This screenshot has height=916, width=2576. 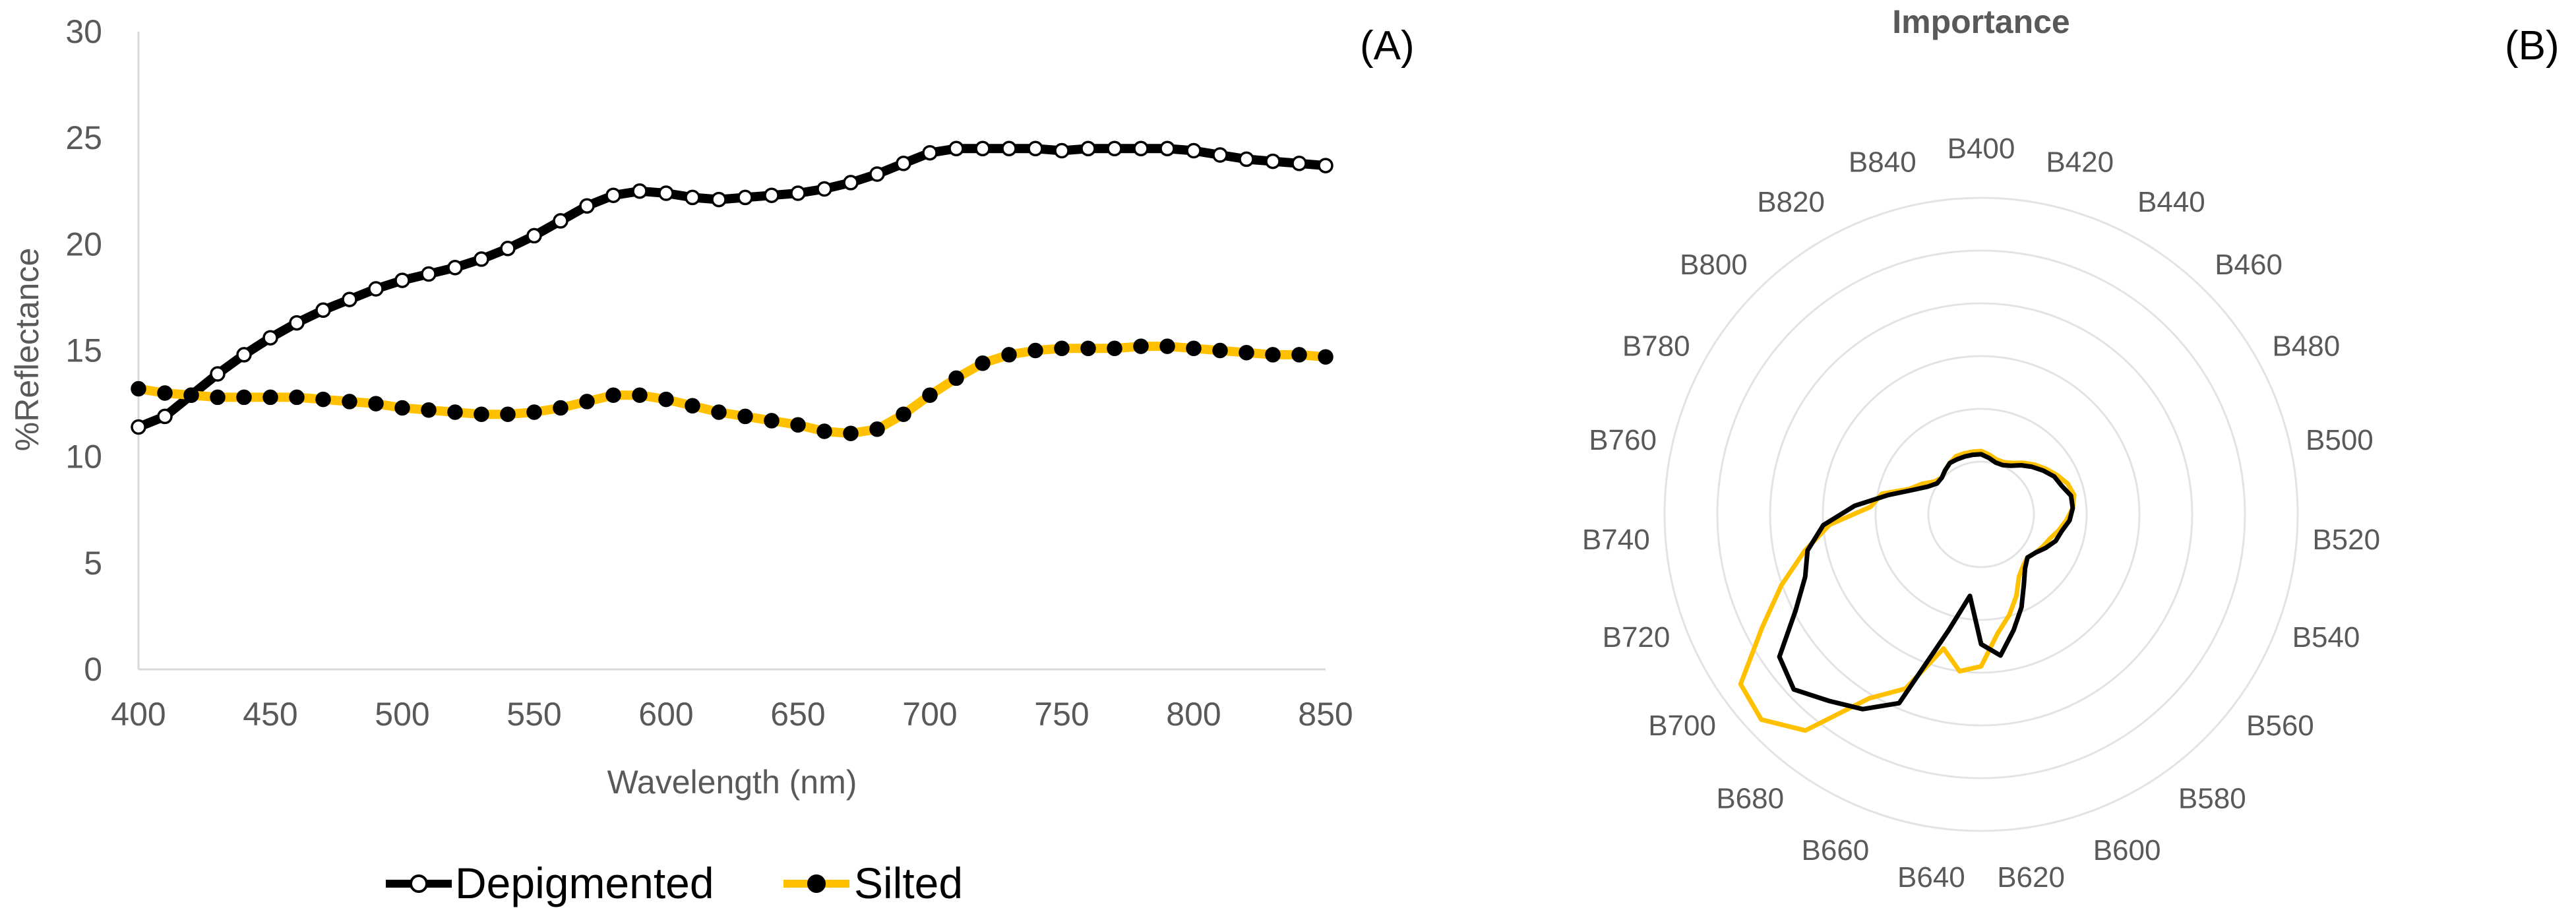 I want to click on series-line-silted, so click(x=732, y=390).